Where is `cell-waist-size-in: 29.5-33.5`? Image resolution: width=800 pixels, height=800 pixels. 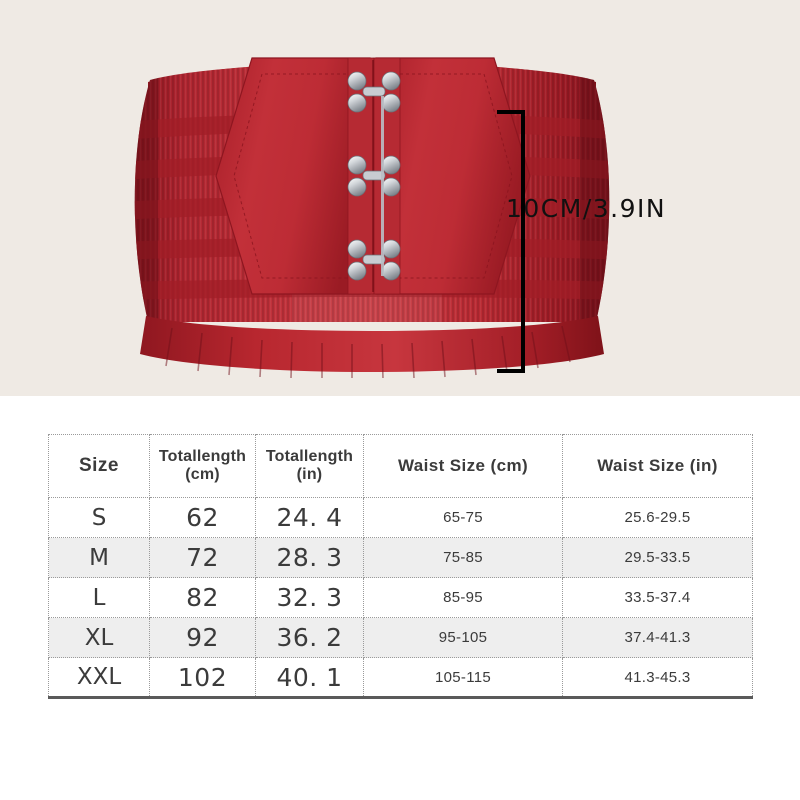
cell-waist-size-in: 29.5-33.5 is located at coordinates (657, 557).